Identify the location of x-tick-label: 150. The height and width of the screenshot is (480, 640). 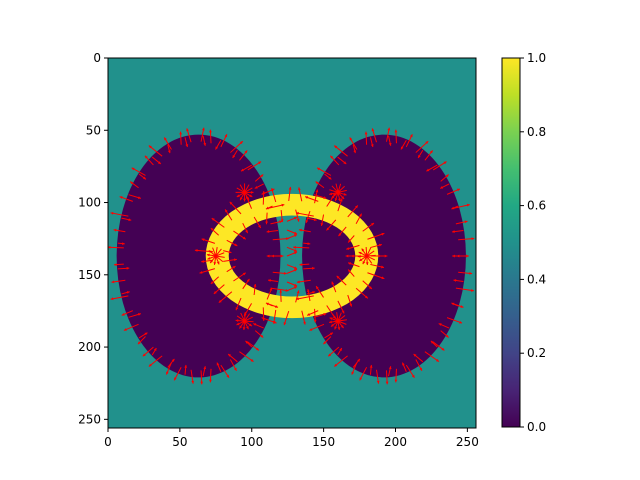
(323, 442).